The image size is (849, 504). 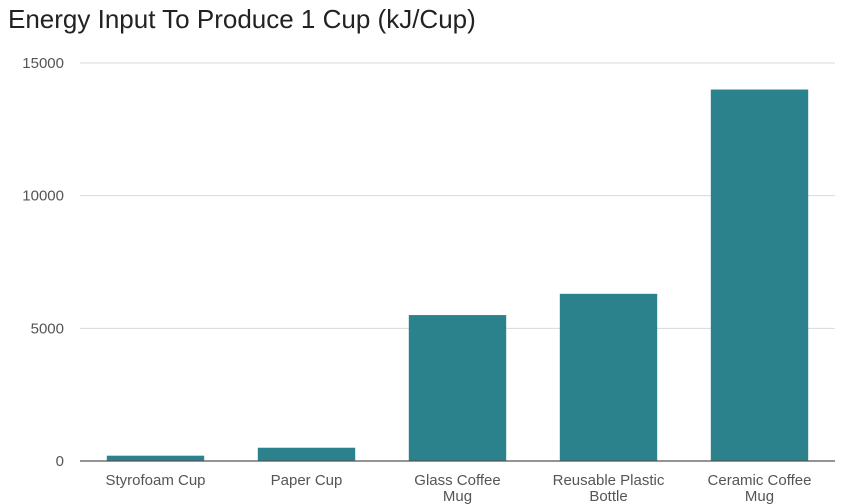 I want to click on x-tick-label: Glass Coffee Mug, so click(x=457, y=488).